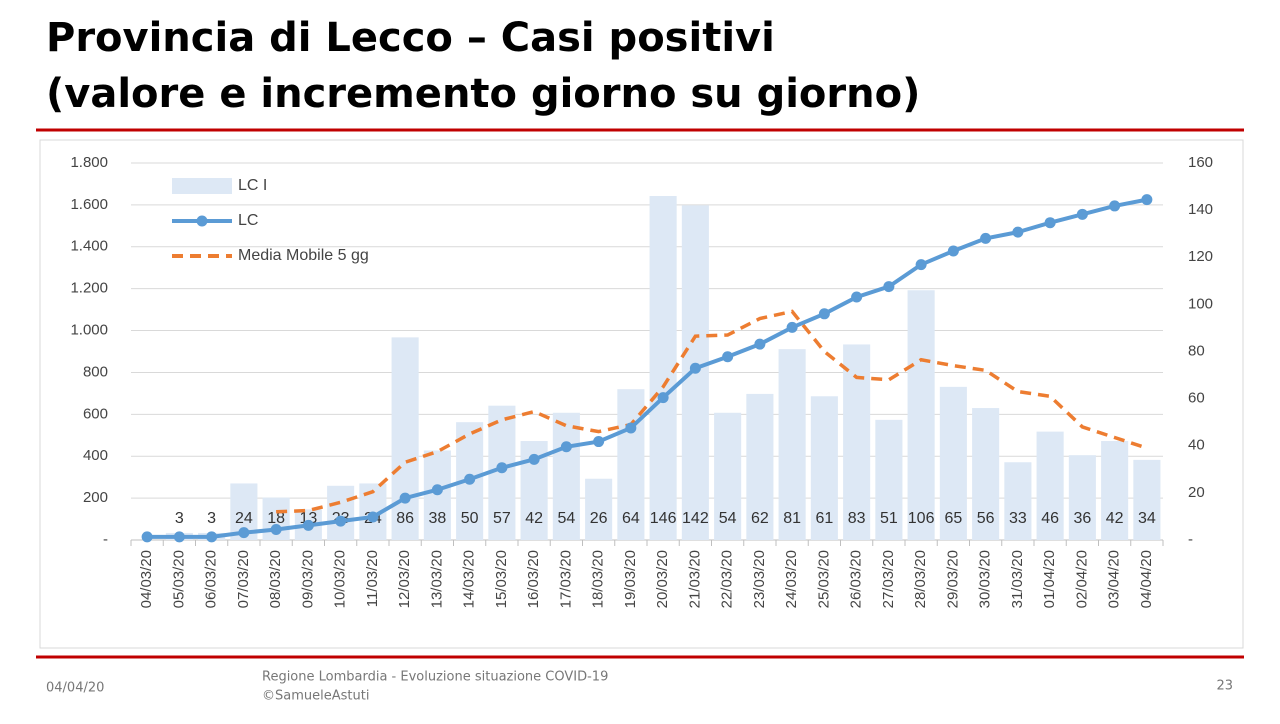 The height and width of the screenshot is (724, 1280). Describe the element at coordinates (437, 518) in the screenshot. I see `data-label: 38` at that location.